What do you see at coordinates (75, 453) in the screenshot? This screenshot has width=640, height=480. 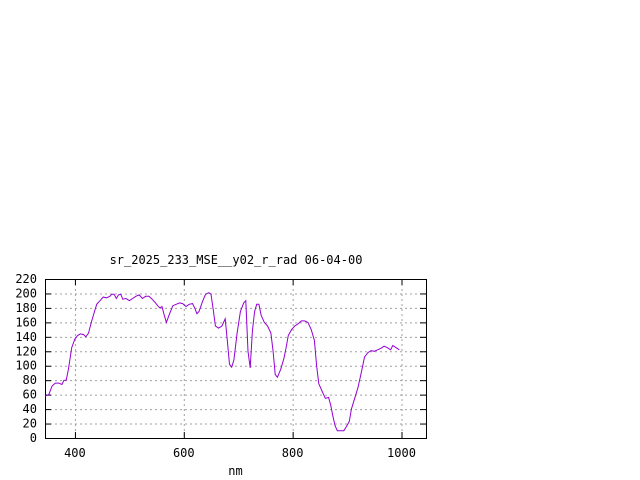 I see `x-tick-label: 400` at bounding box center [75, 453].